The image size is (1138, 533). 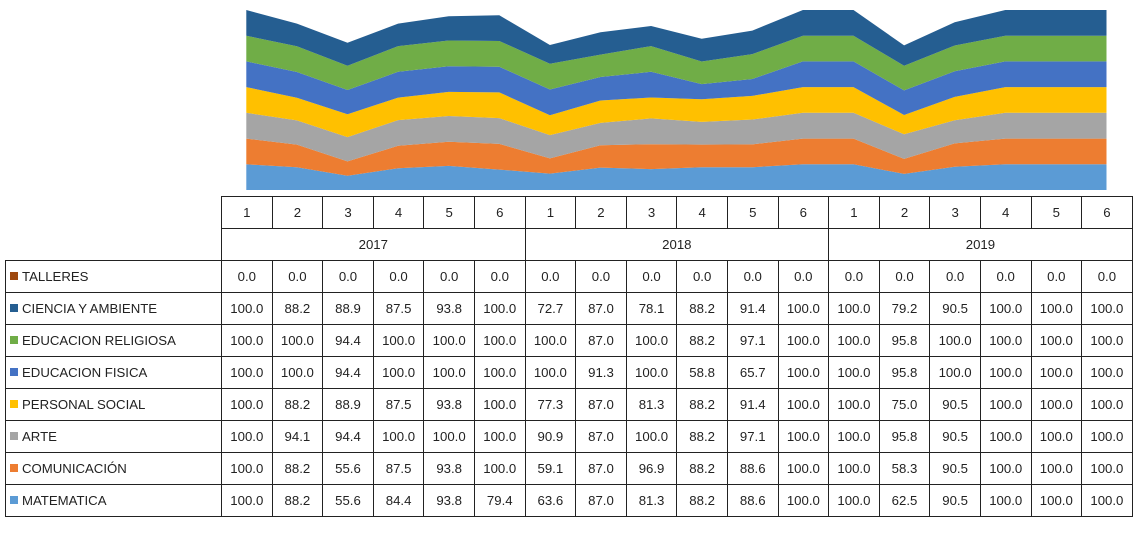 What do you see at coordinates (569, 244) in the screenshot?
I see `year-row: 2017 2018 2019` at bounding box center [569, 244].